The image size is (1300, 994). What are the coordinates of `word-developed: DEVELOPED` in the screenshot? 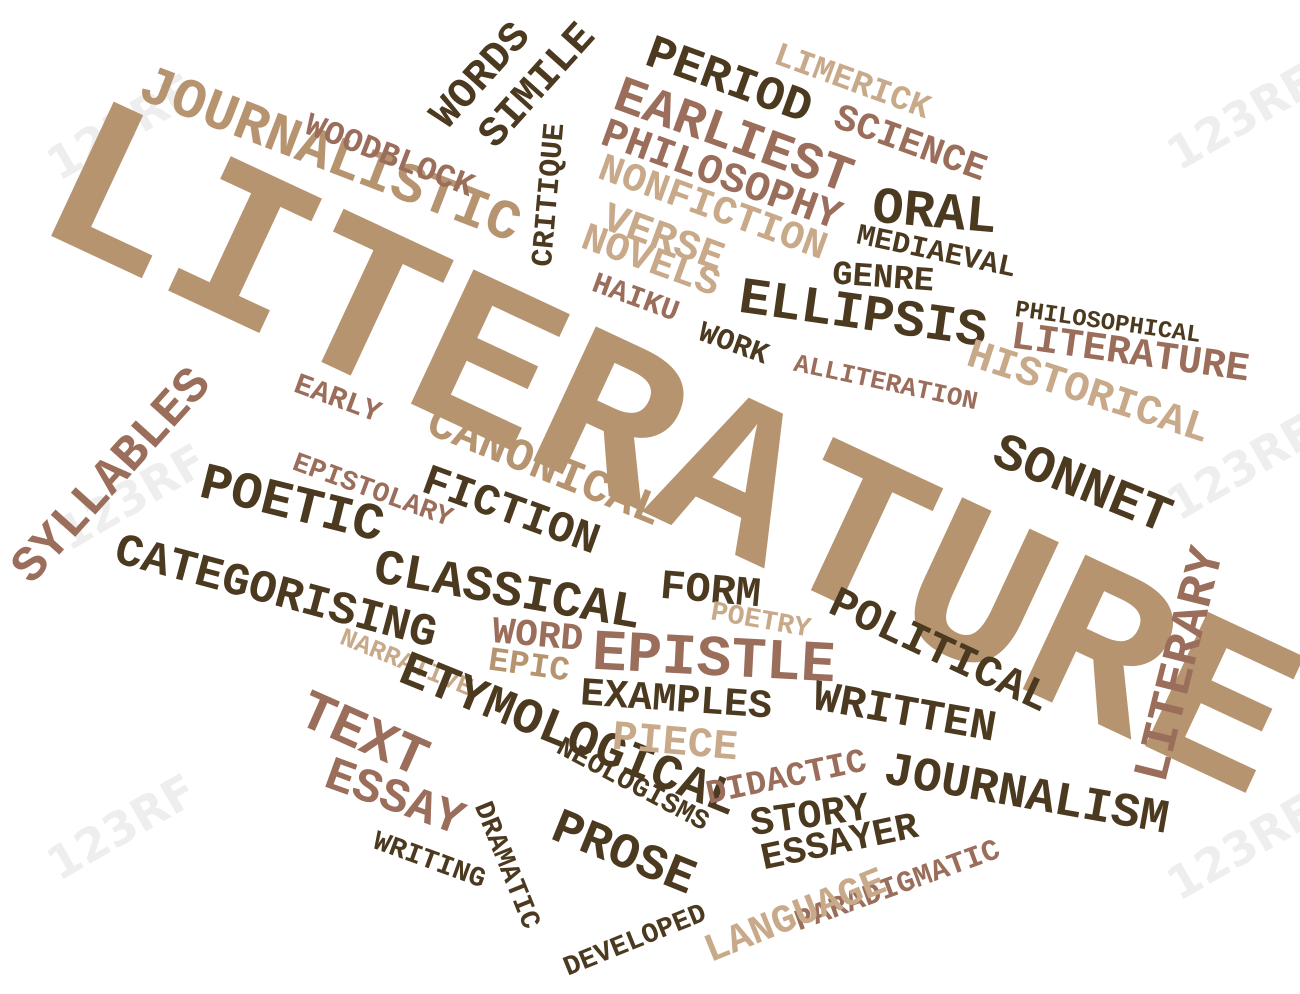 It's located at (635, 941).